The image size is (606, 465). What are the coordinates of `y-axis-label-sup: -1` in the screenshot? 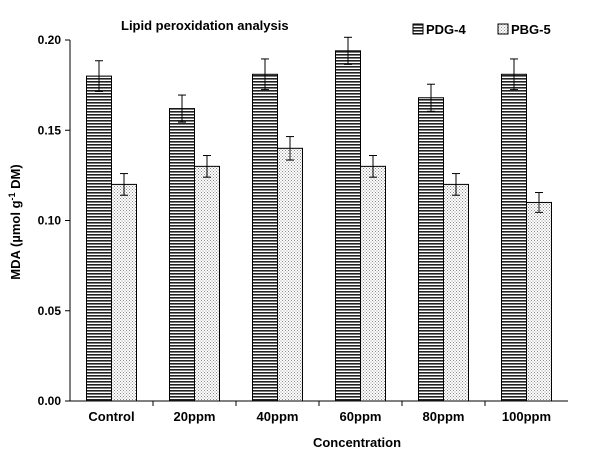 It's located at (12, 196).